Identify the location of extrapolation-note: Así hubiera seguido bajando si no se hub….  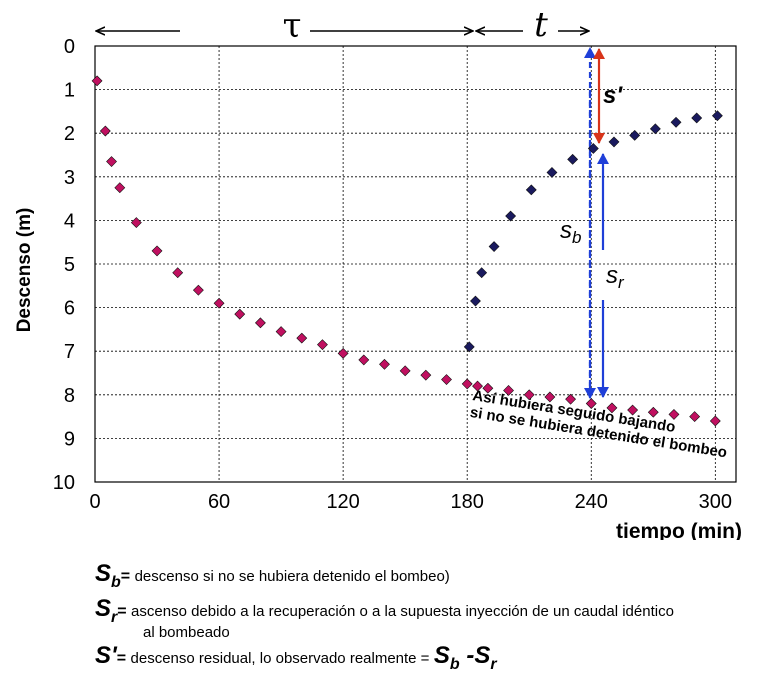
(599, 424).